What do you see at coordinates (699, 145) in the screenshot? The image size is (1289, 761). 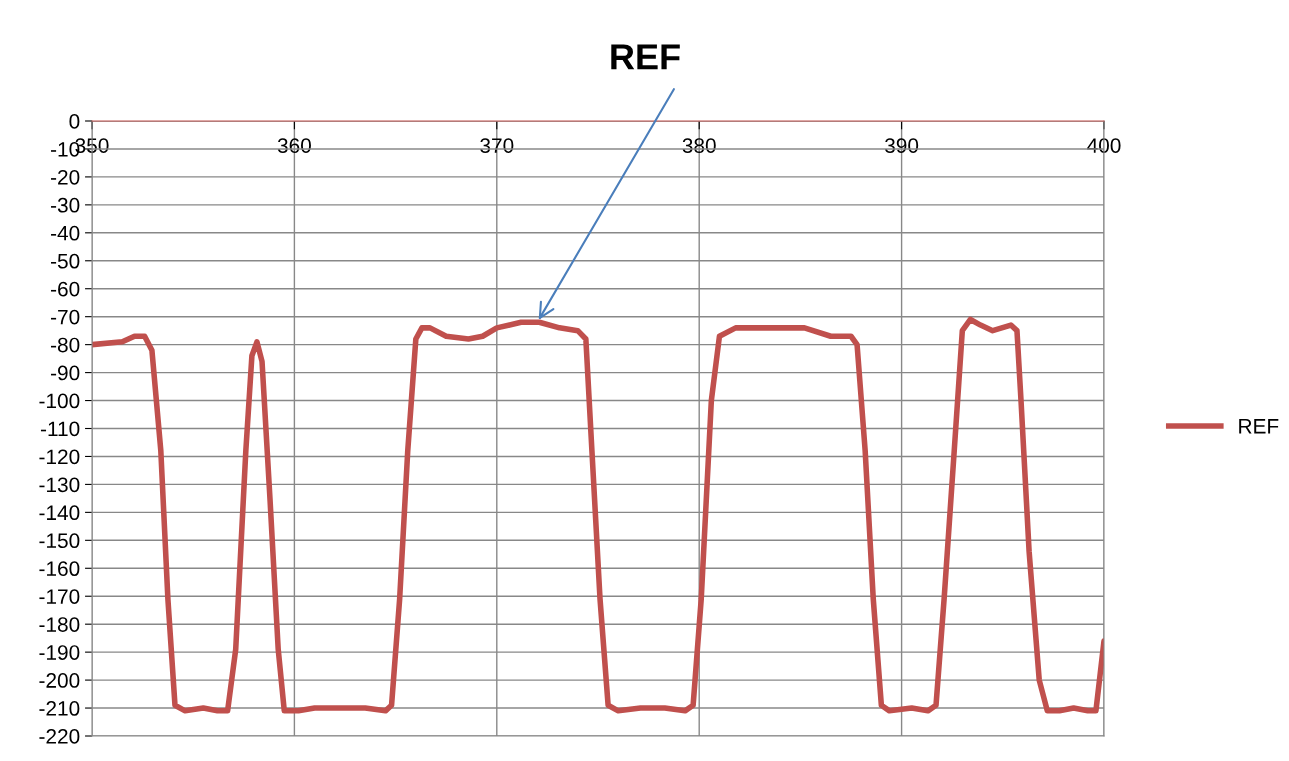 I see `x-tick-label: 380` at bounding box center [699, 145].